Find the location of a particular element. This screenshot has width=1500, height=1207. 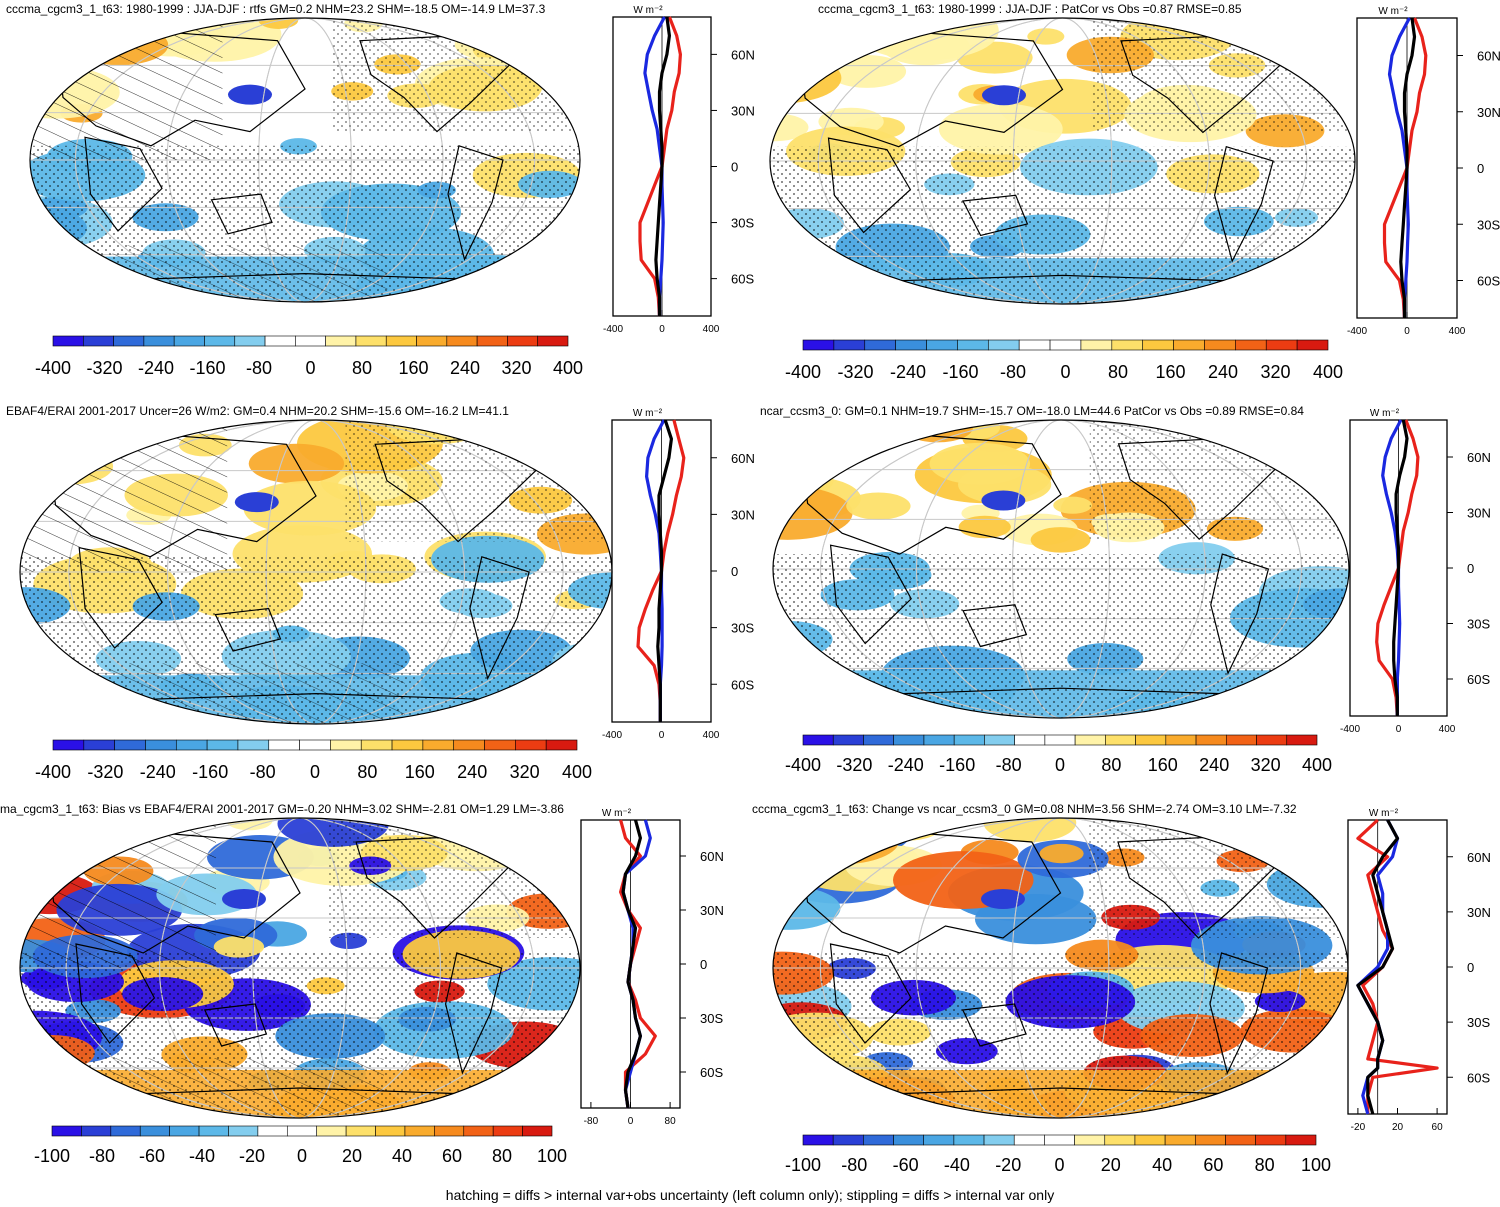

profile-lat-tick-label: 30S is located at coordinates (1478, 1022).